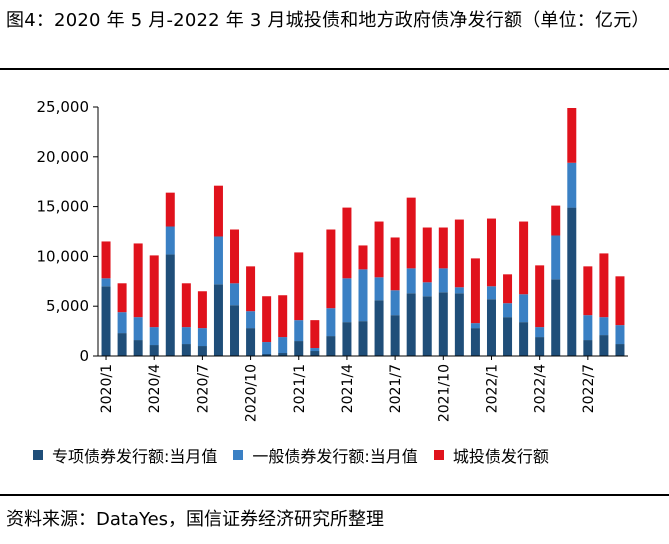  What do you see at coordinates (334, 69) in the screenshot?
I see `title-rule` at bounding box center [334, 69].